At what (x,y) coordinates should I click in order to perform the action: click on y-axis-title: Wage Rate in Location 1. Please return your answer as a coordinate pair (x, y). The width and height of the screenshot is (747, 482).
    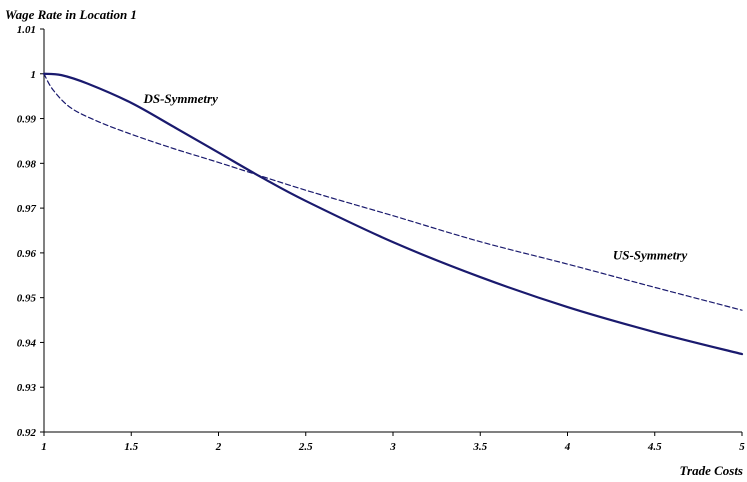
    Looking at the image, I should click on (71, 14).